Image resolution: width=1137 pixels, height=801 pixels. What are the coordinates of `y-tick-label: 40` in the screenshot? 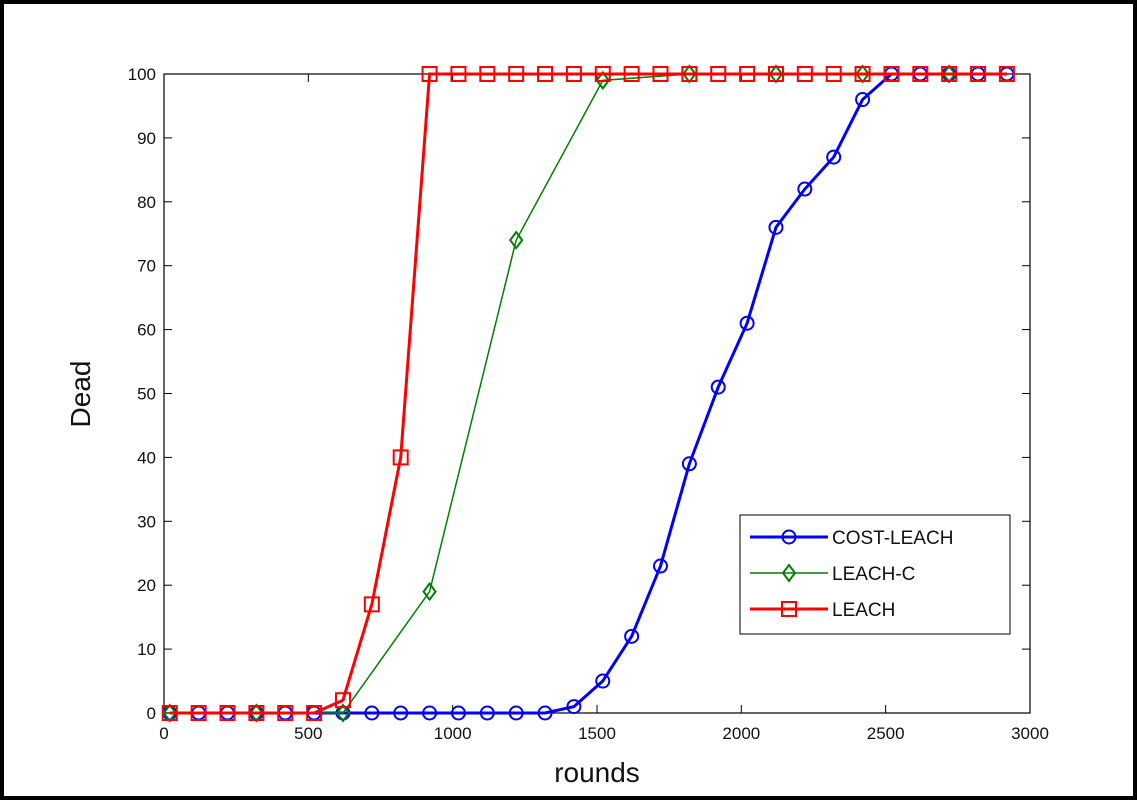 It's located at (146, 457).